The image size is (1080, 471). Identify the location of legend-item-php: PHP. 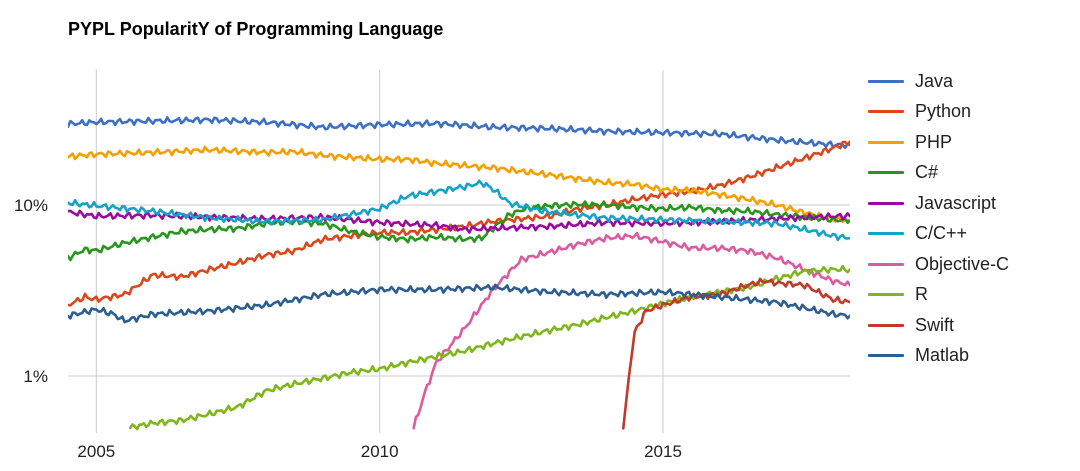
(938, 142).